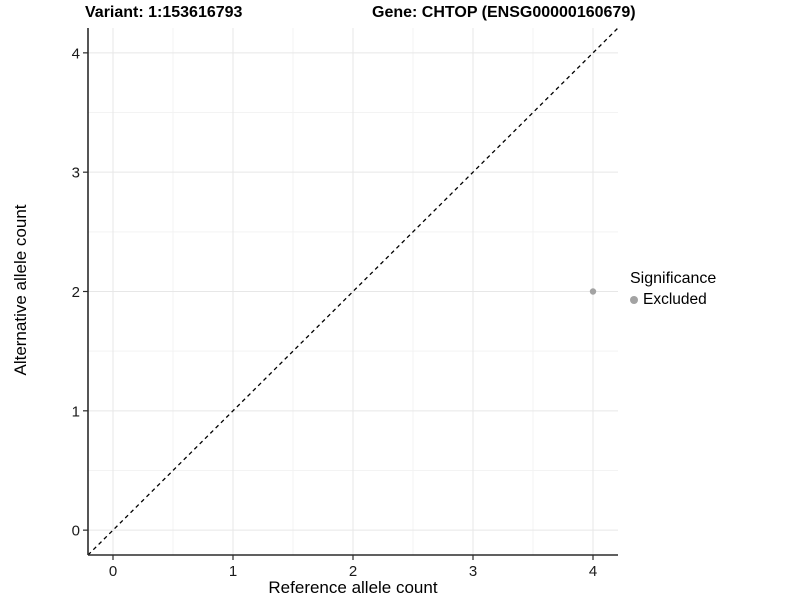 This screenshot has height=600, width=800. Describe the element at coordinates (76, 531) in the screenshot. I see `y-tick-label: 0` at that location.